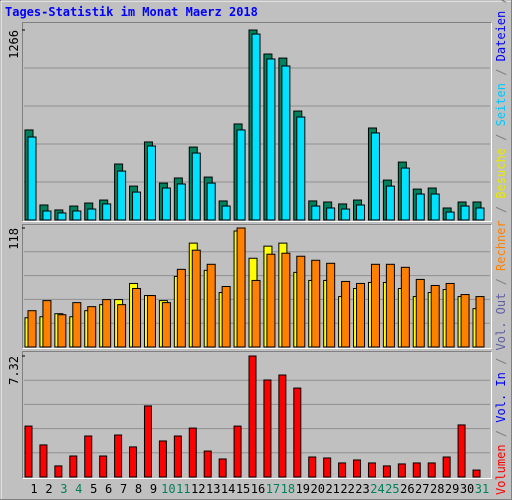  What do you see at coordinates (198, 489) in the screenshot?
I see `x-tick-label: 12` at bounding box center [198, 489].